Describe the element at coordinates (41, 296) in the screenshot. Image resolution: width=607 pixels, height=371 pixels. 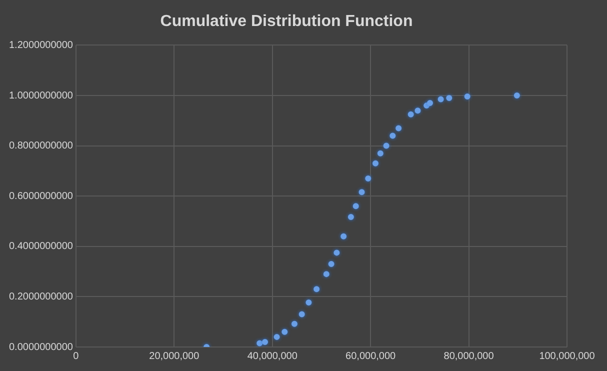
I see `y-tick-label: 0.2000000000` at that location.